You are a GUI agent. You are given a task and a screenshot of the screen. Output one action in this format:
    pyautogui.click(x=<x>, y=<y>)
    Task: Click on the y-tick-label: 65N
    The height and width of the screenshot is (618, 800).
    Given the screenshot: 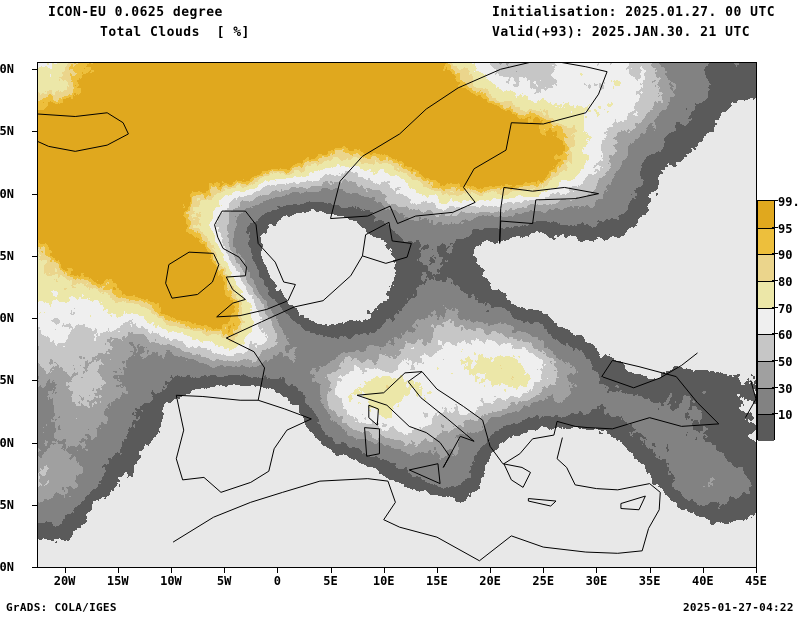 What is the action you would take?
    pyautogui.click(x=7, y=131)
    